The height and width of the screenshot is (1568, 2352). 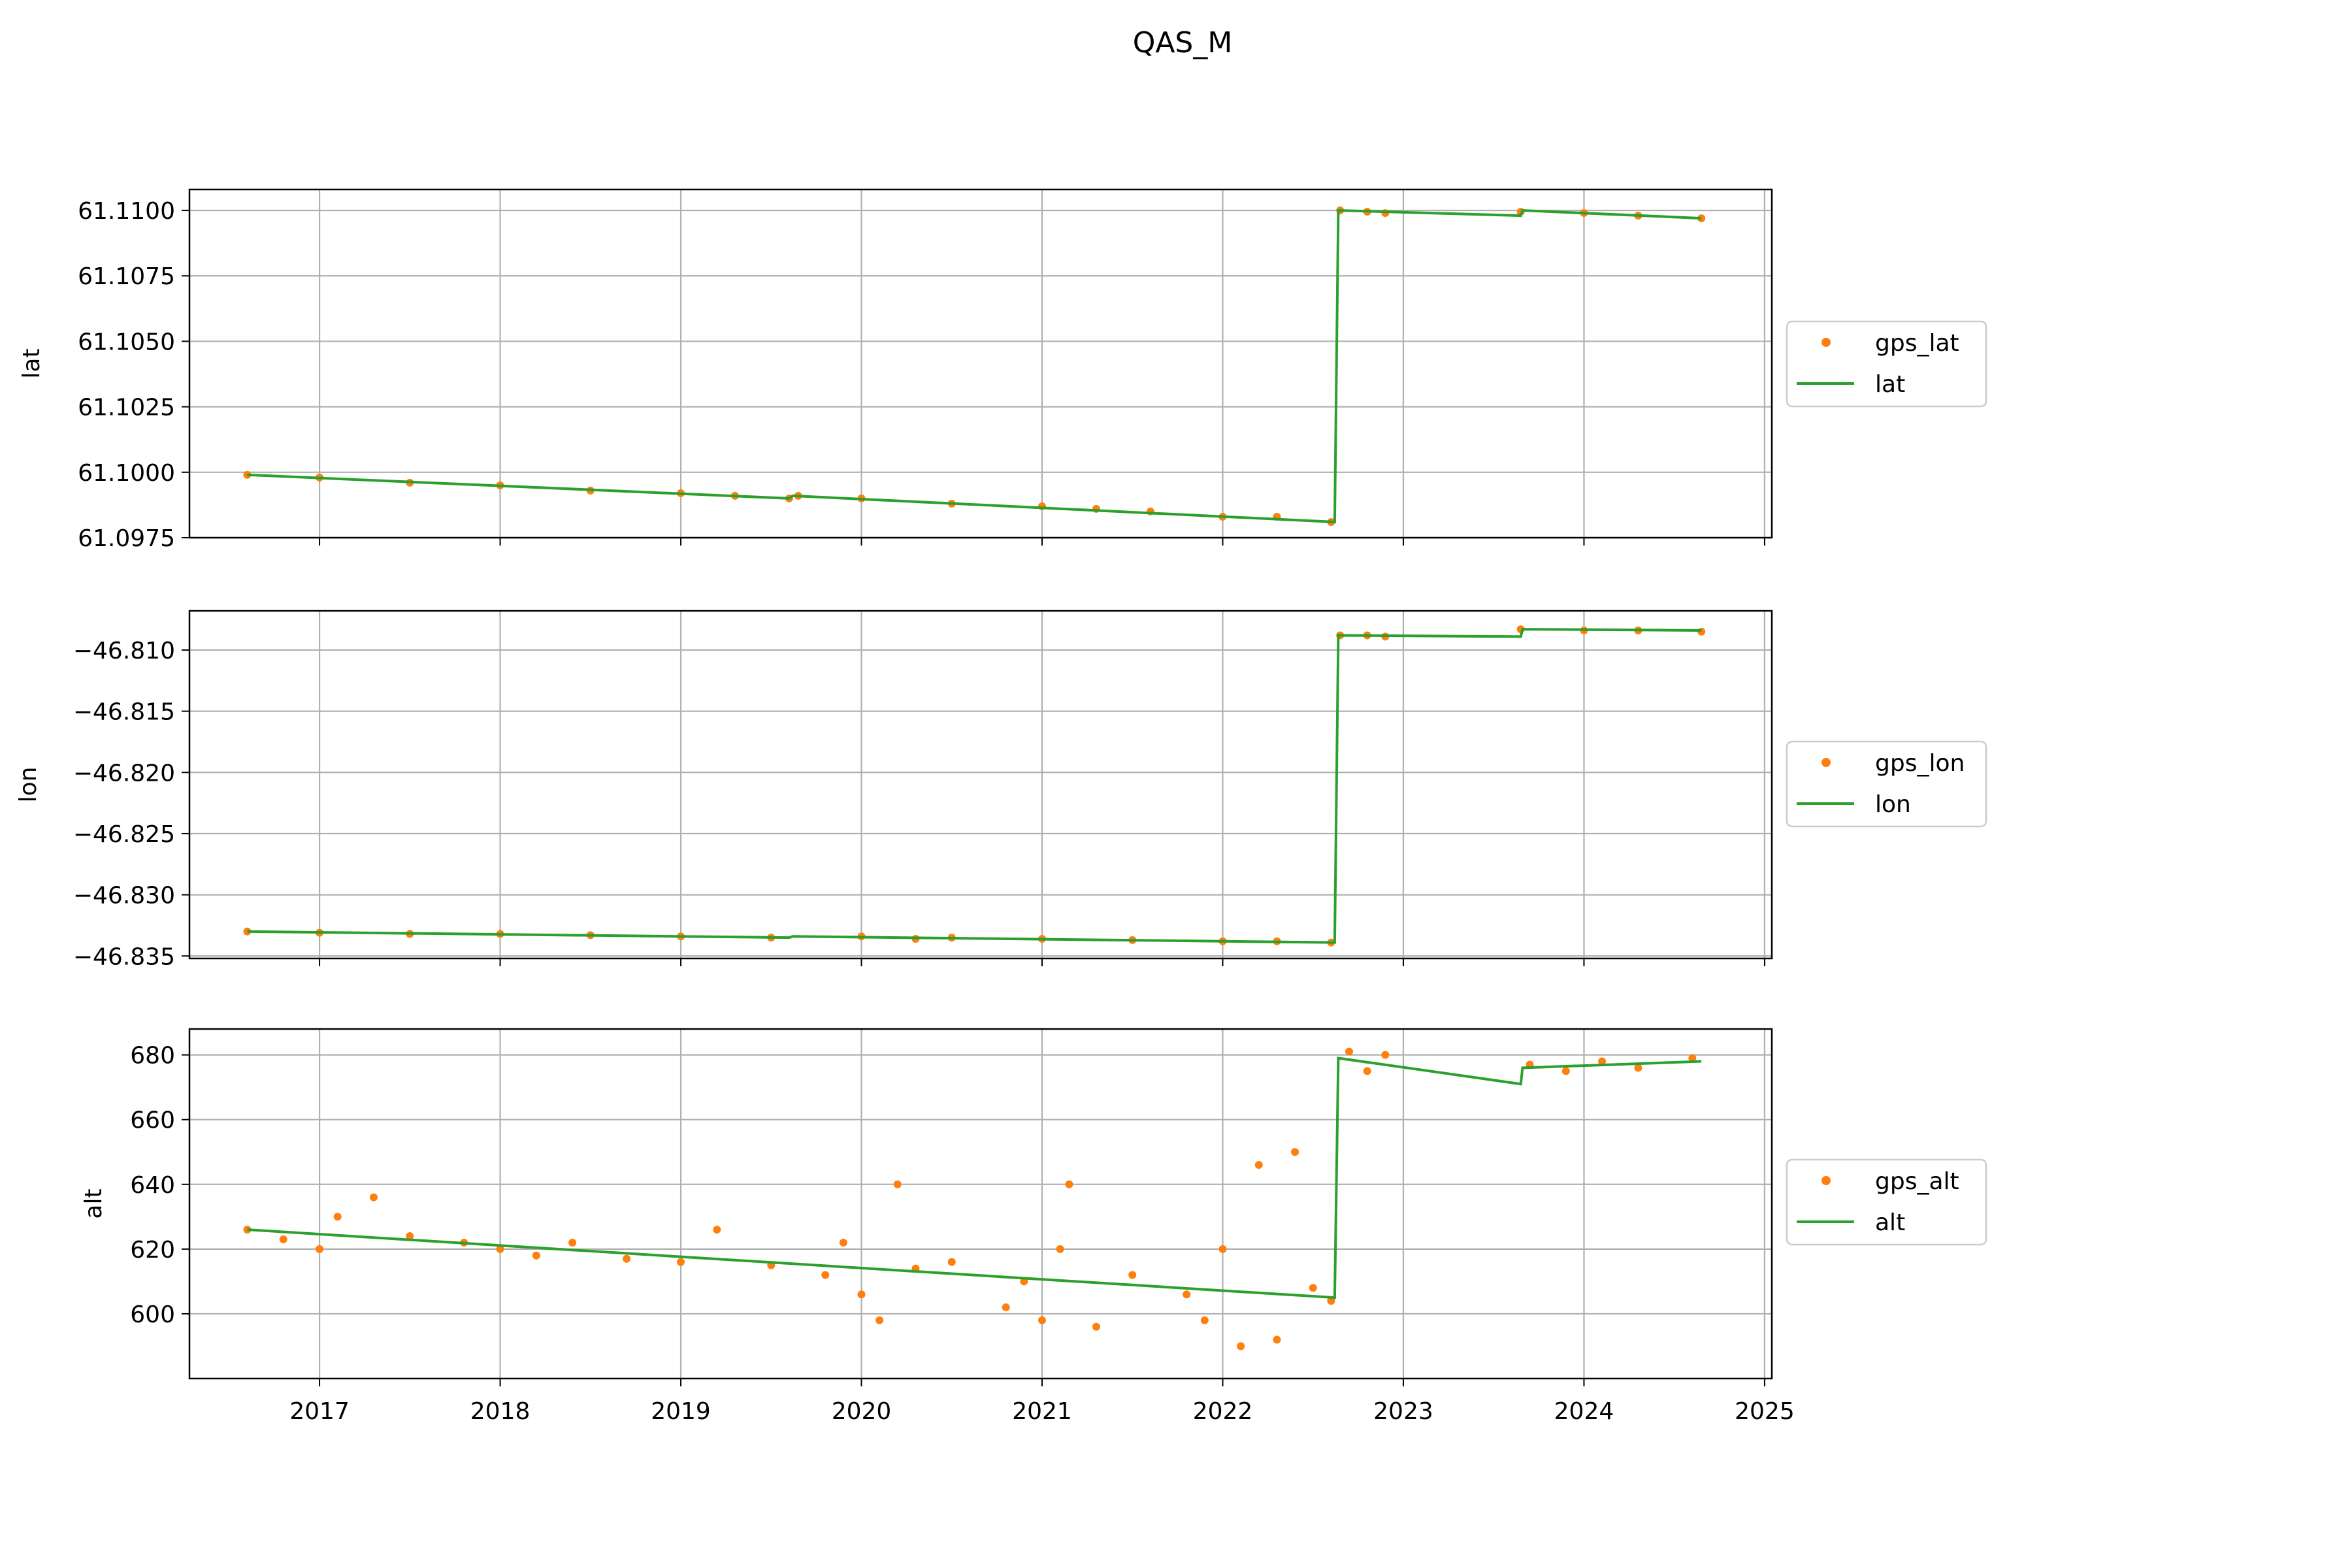 I want to click on y-tick-label: 640, so click(x=152, y=1185).